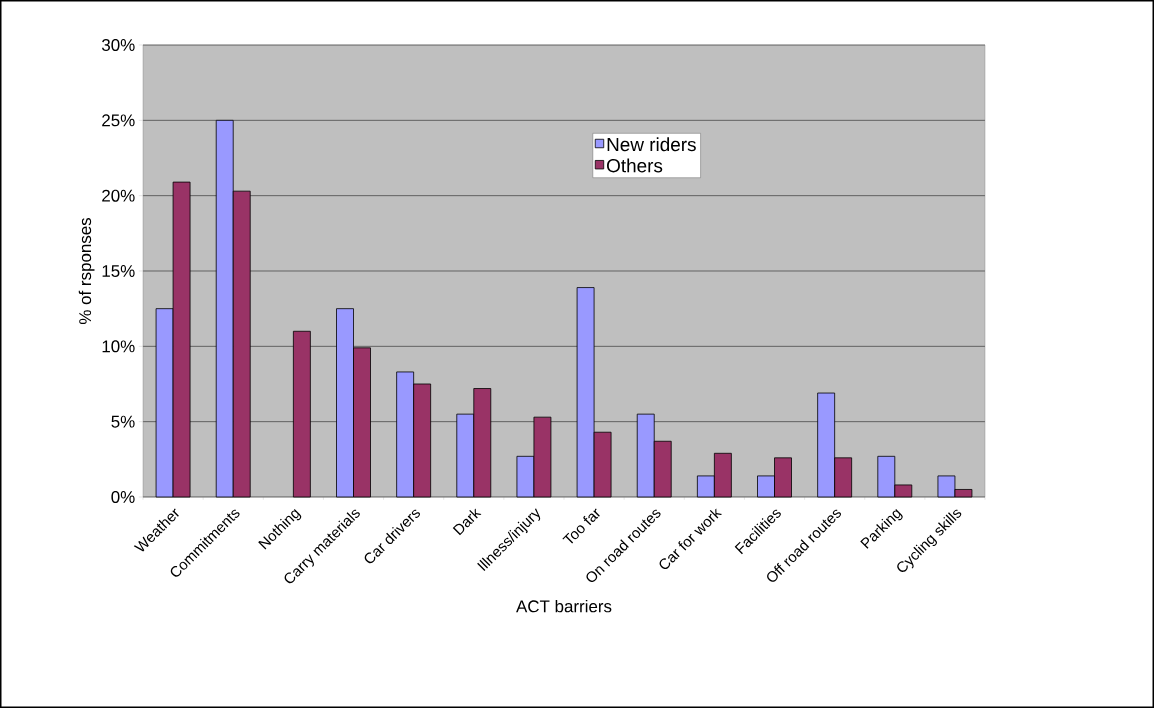 Image resolution: width=1154 pixels, height=708 pixels. Describe the element at coordinates (651, 144) in the screenshot. I see `legend-label: New riders` at that location.